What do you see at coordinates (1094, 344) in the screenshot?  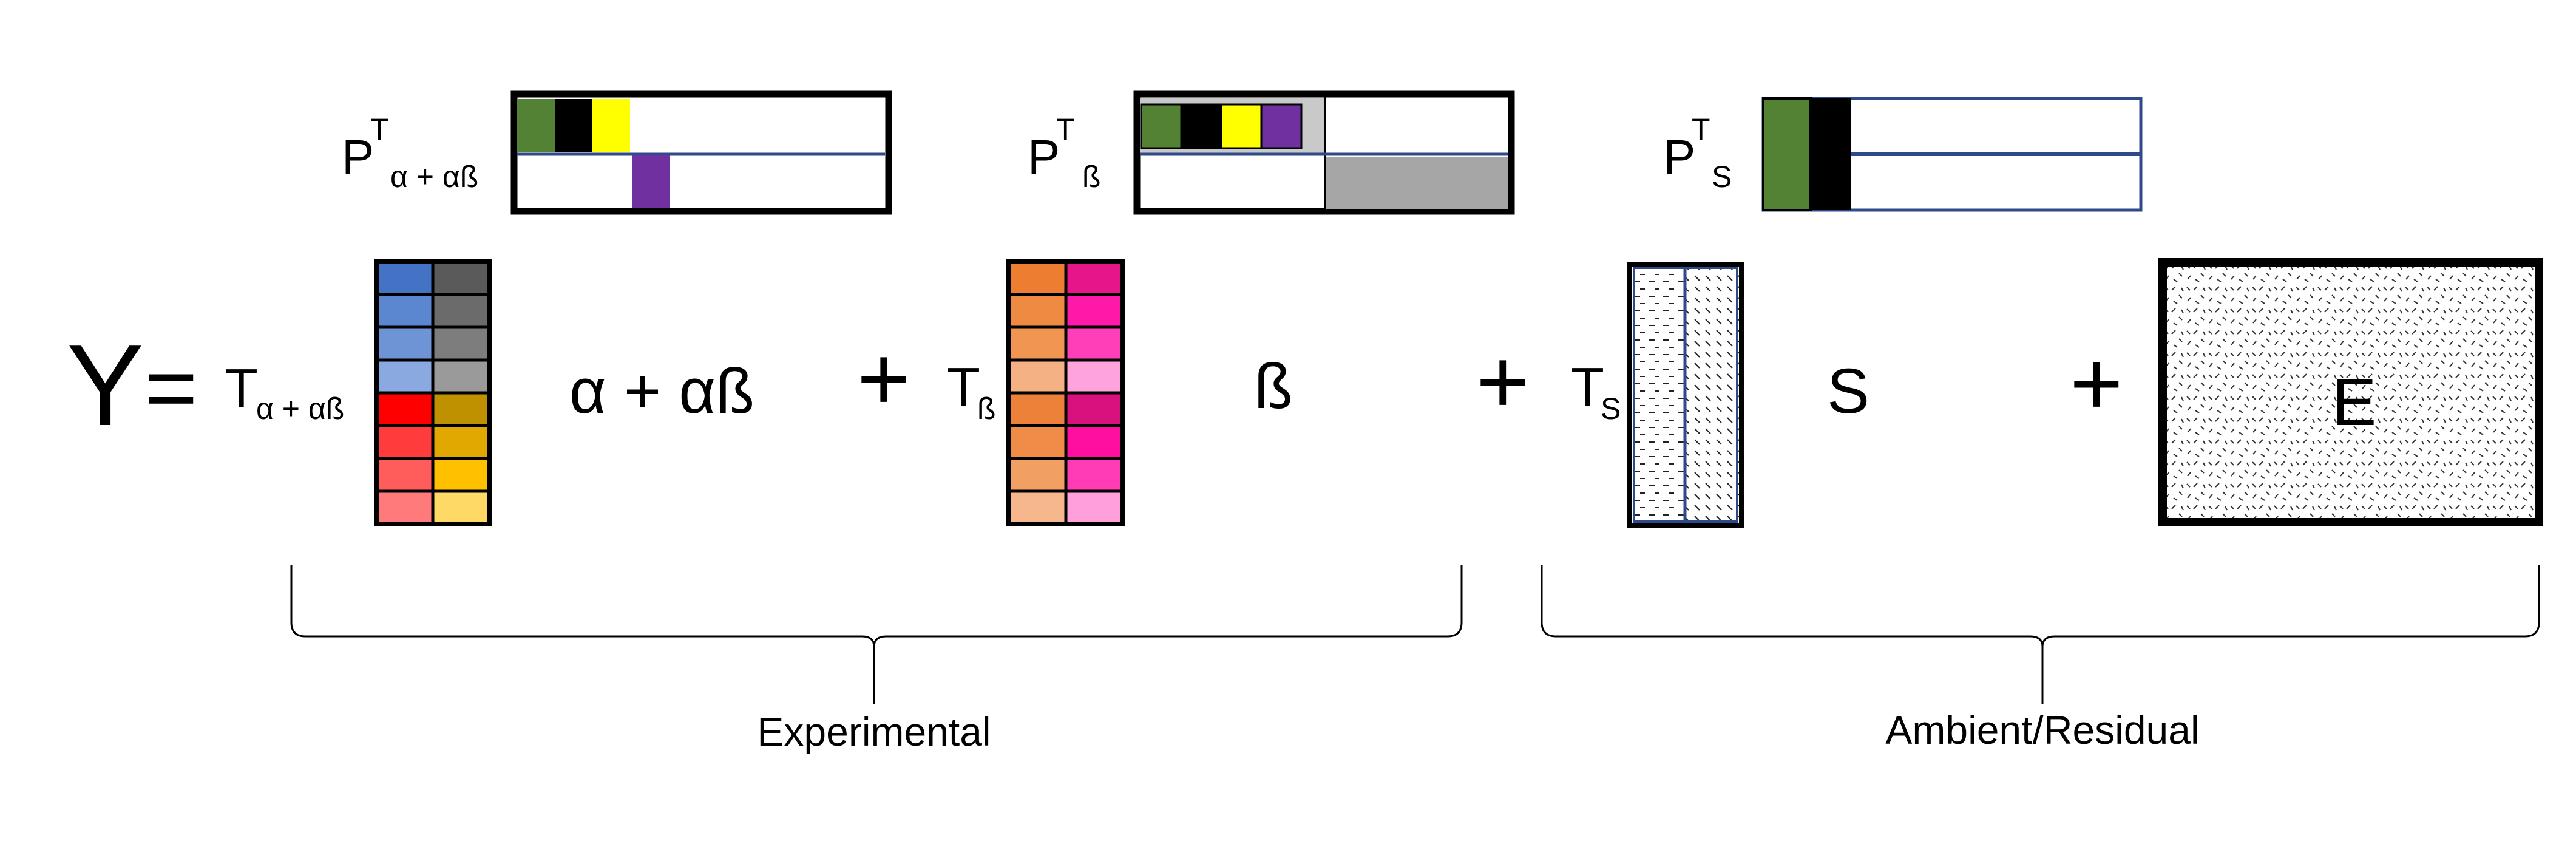 I see `t-beta-cell-c2-r3` at bounding box center [1094, 344].